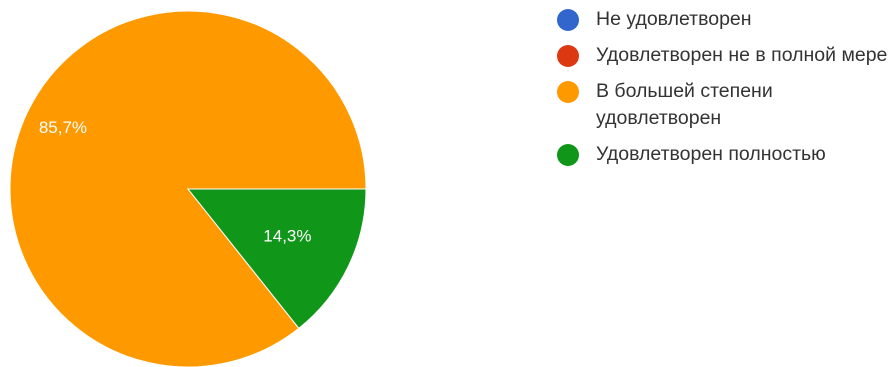 This screenshot has width=893, height=367. I want to click on legend-item-partly-satisfied: Удовлетворен не в полной мере, so click(723, 55).